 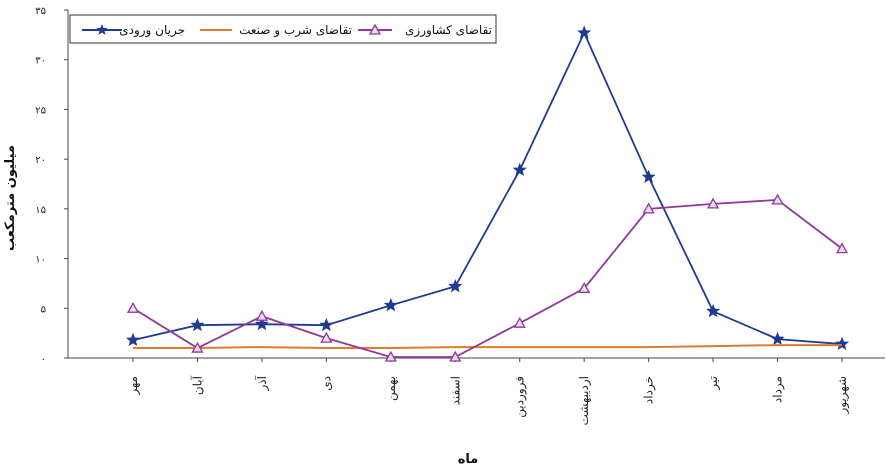 I want to click on legend-label-0: جریان ورودی, so click(x=152, y=30).